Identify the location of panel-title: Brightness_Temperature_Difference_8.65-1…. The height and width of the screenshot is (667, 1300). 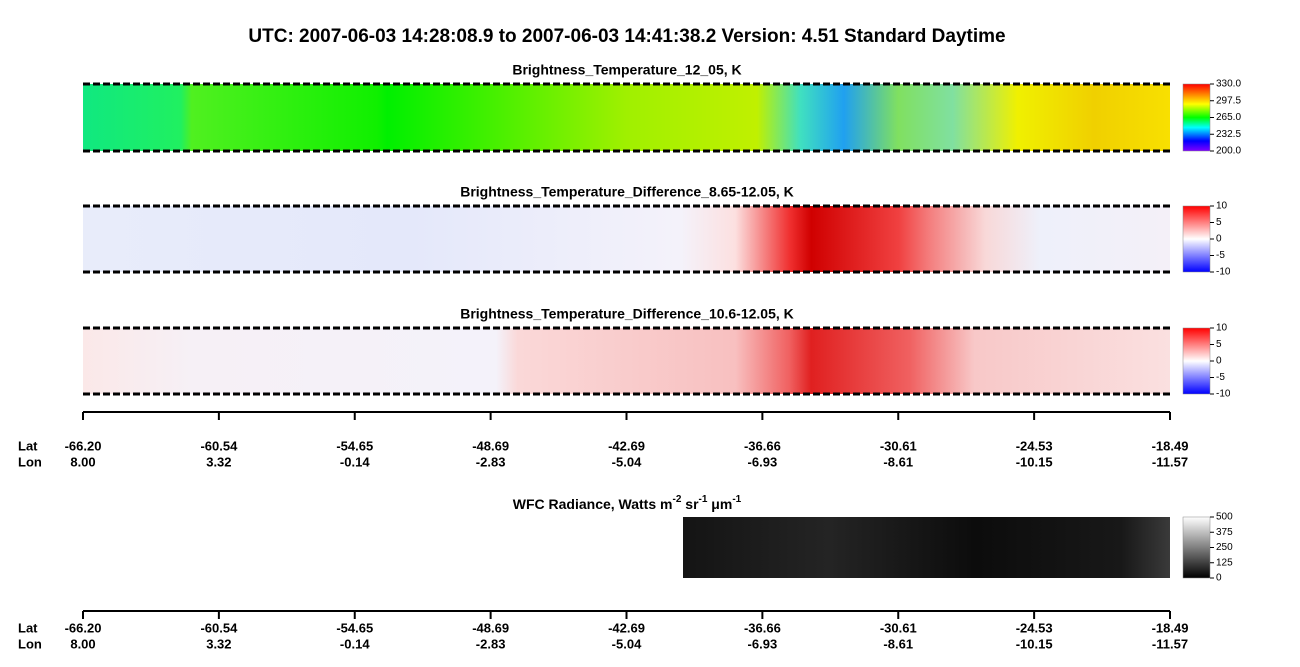
(627, 192).